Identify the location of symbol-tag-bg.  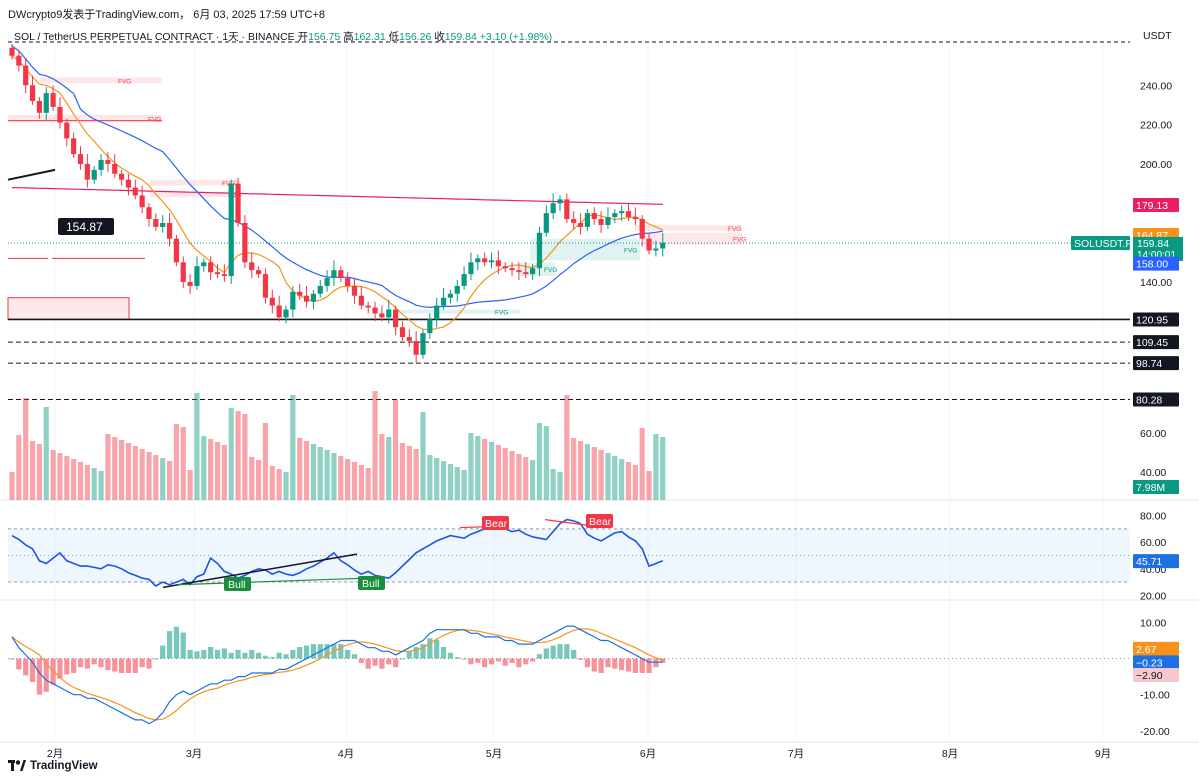
(1100, 242).